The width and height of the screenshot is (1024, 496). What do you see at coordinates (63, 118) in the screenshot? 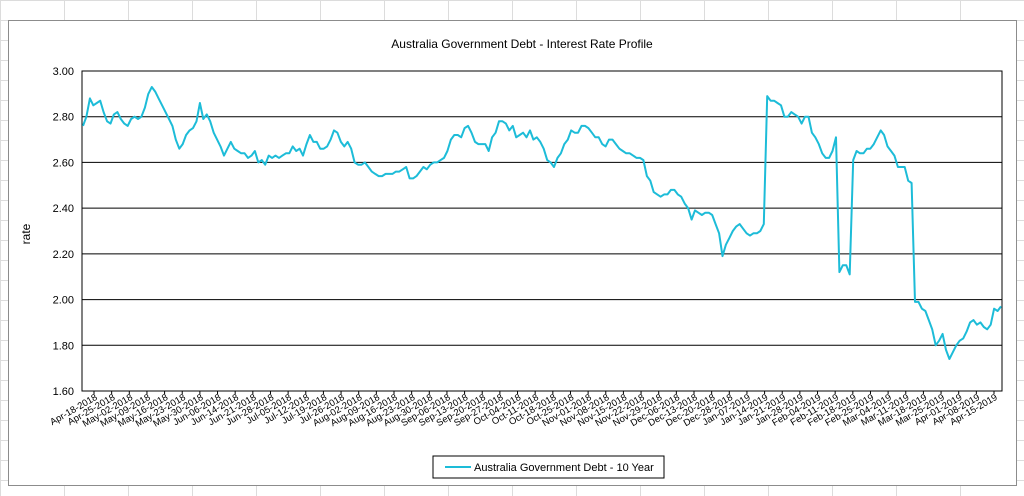
I see `y-tick-label: 2.80` at bounding box center [63, 118].